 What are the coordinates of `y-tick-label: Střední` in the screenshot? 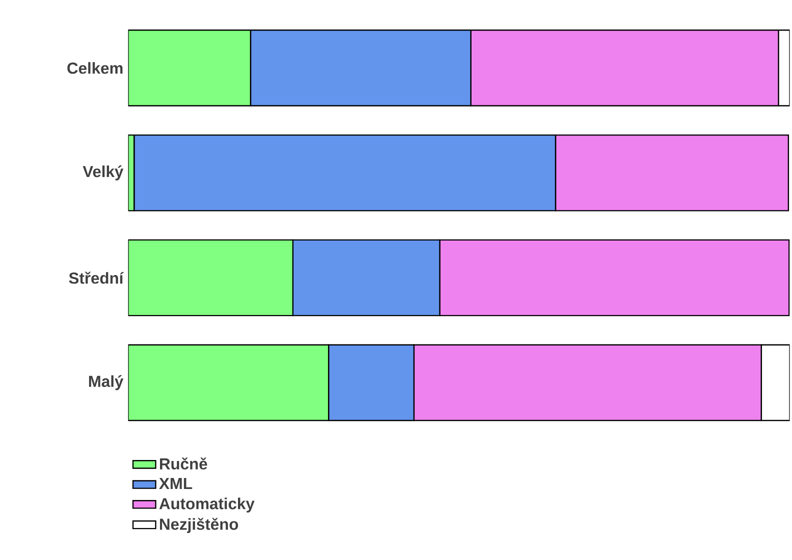 It's located at (96, 278).